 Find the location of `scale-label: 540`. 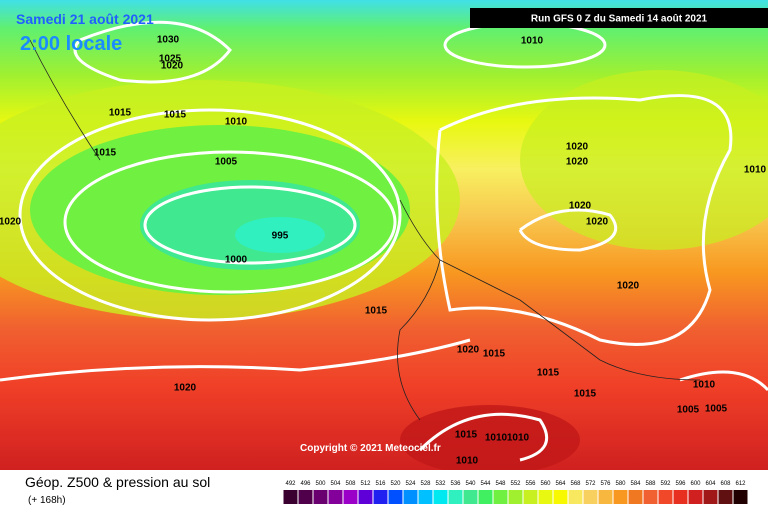

scale-label: 540 is located at coordinates (470, 484).